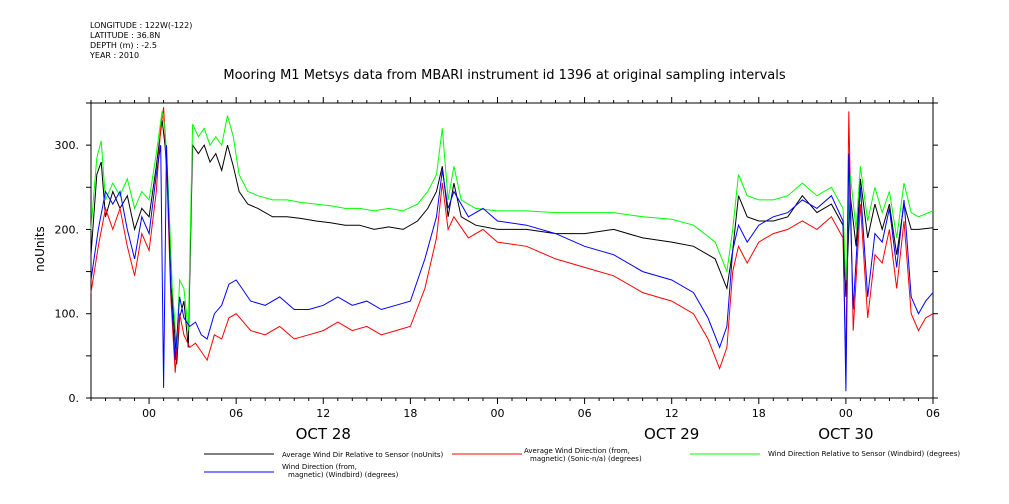 The width and height of the screenshot is (1009, 504). Describe the element at coordinates (74, 398) in the screenshot. I see `y-tick-label: 0.` at that location.